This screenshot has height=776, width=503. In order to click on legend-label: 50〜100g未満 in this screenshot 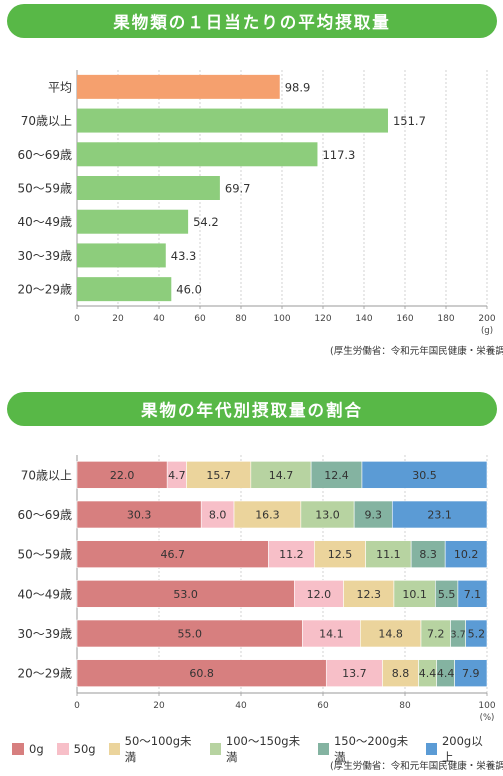, I will do `click(158, 749)`.